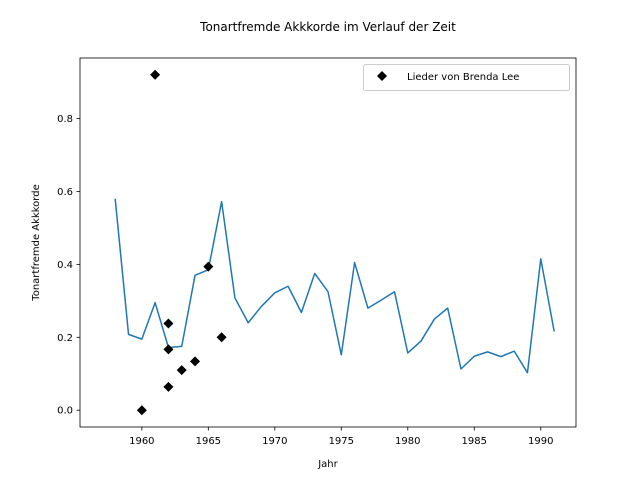  Describe the element at coordinates (65, 265) in the screenshot. I see `y-tick-label: 0.4` at that location.